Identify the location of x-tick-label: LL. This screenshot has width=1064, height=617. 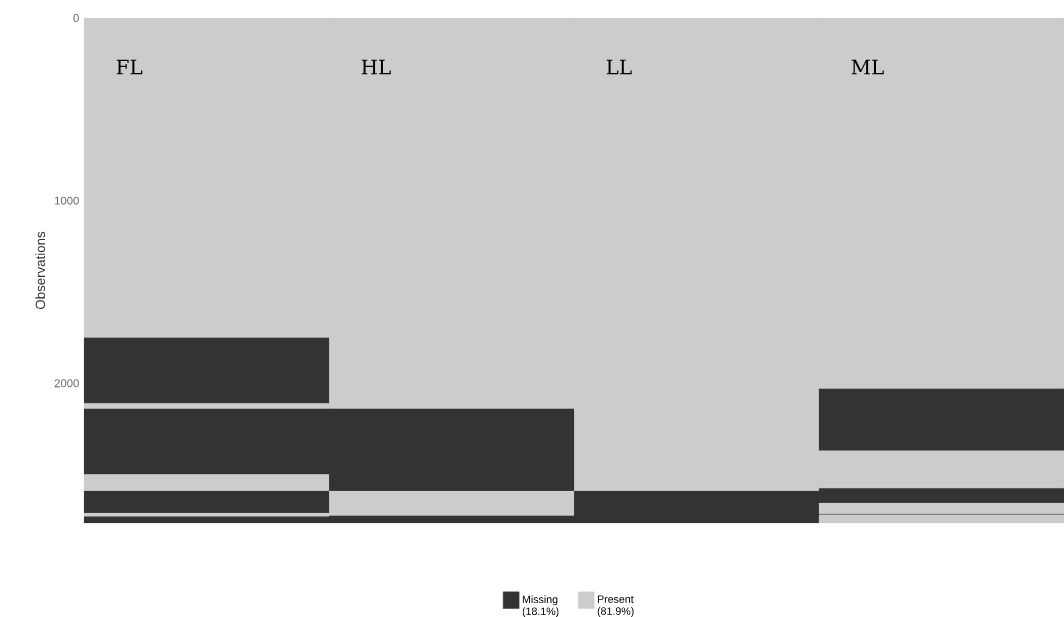
(619, 67).